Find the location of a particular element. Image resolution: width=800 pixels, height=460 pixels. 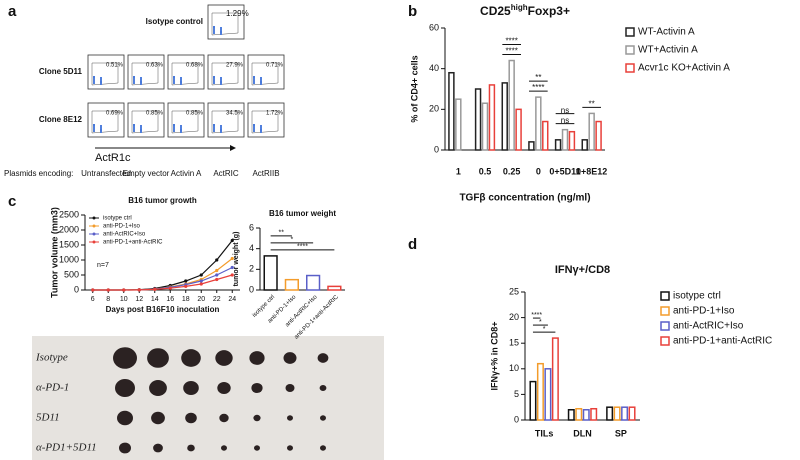

gate is located at coordinates (225, 24).